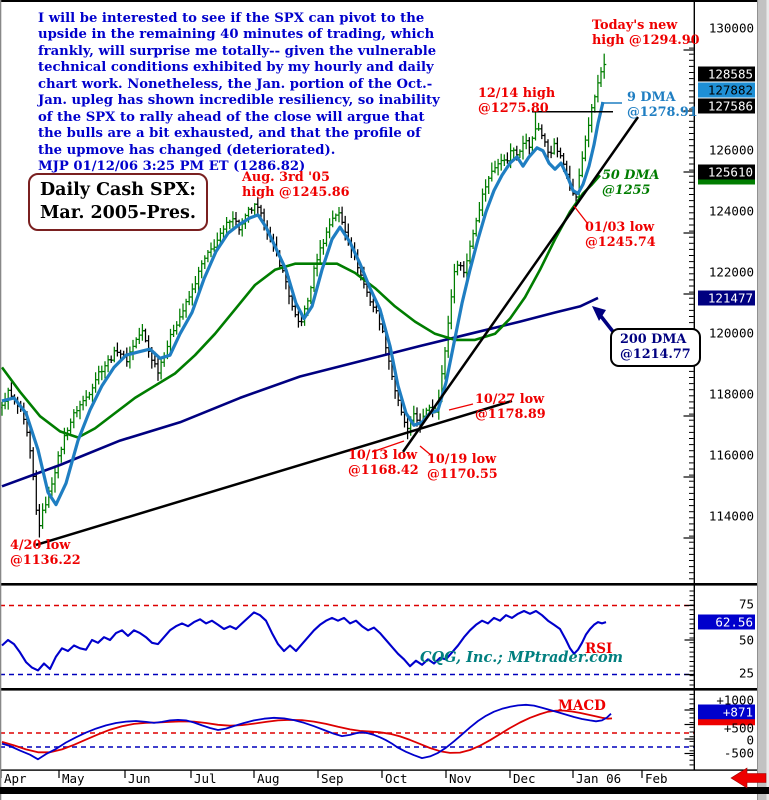 The image size is (769, 800). Describe the element at coordinates (767, 400) in the screenshot. I see `window-right-highlight` at that location.